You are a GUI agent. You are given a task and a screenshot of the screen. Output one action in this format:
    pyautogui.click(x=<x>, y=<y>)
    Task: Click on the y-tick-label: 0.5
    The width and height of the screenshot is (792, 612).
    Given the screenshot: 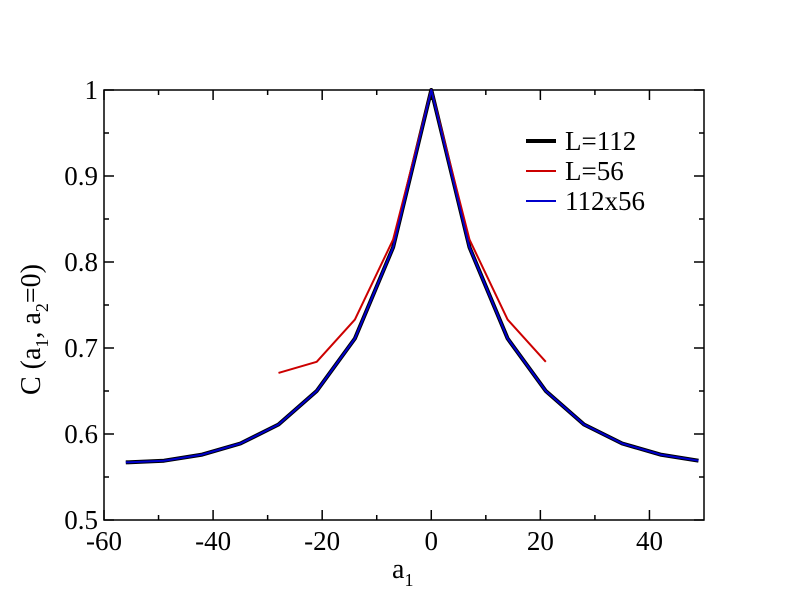 What is the action you would take?
    pyautogui.click(x=81, y=520)
    